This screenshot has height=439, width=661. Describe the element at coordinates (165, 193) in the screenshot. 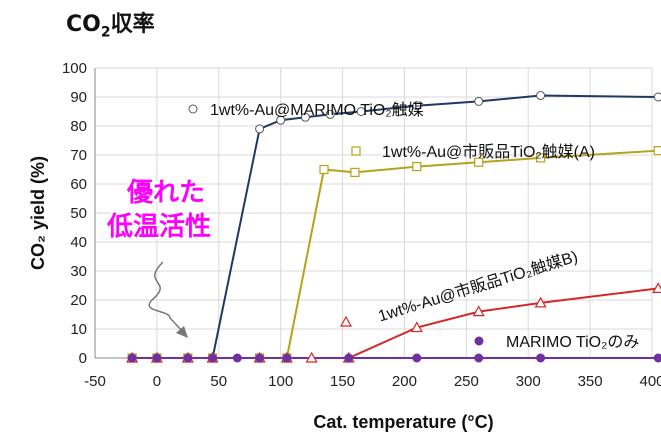

I see `annotation-highlight-1: 優れた` at that location.